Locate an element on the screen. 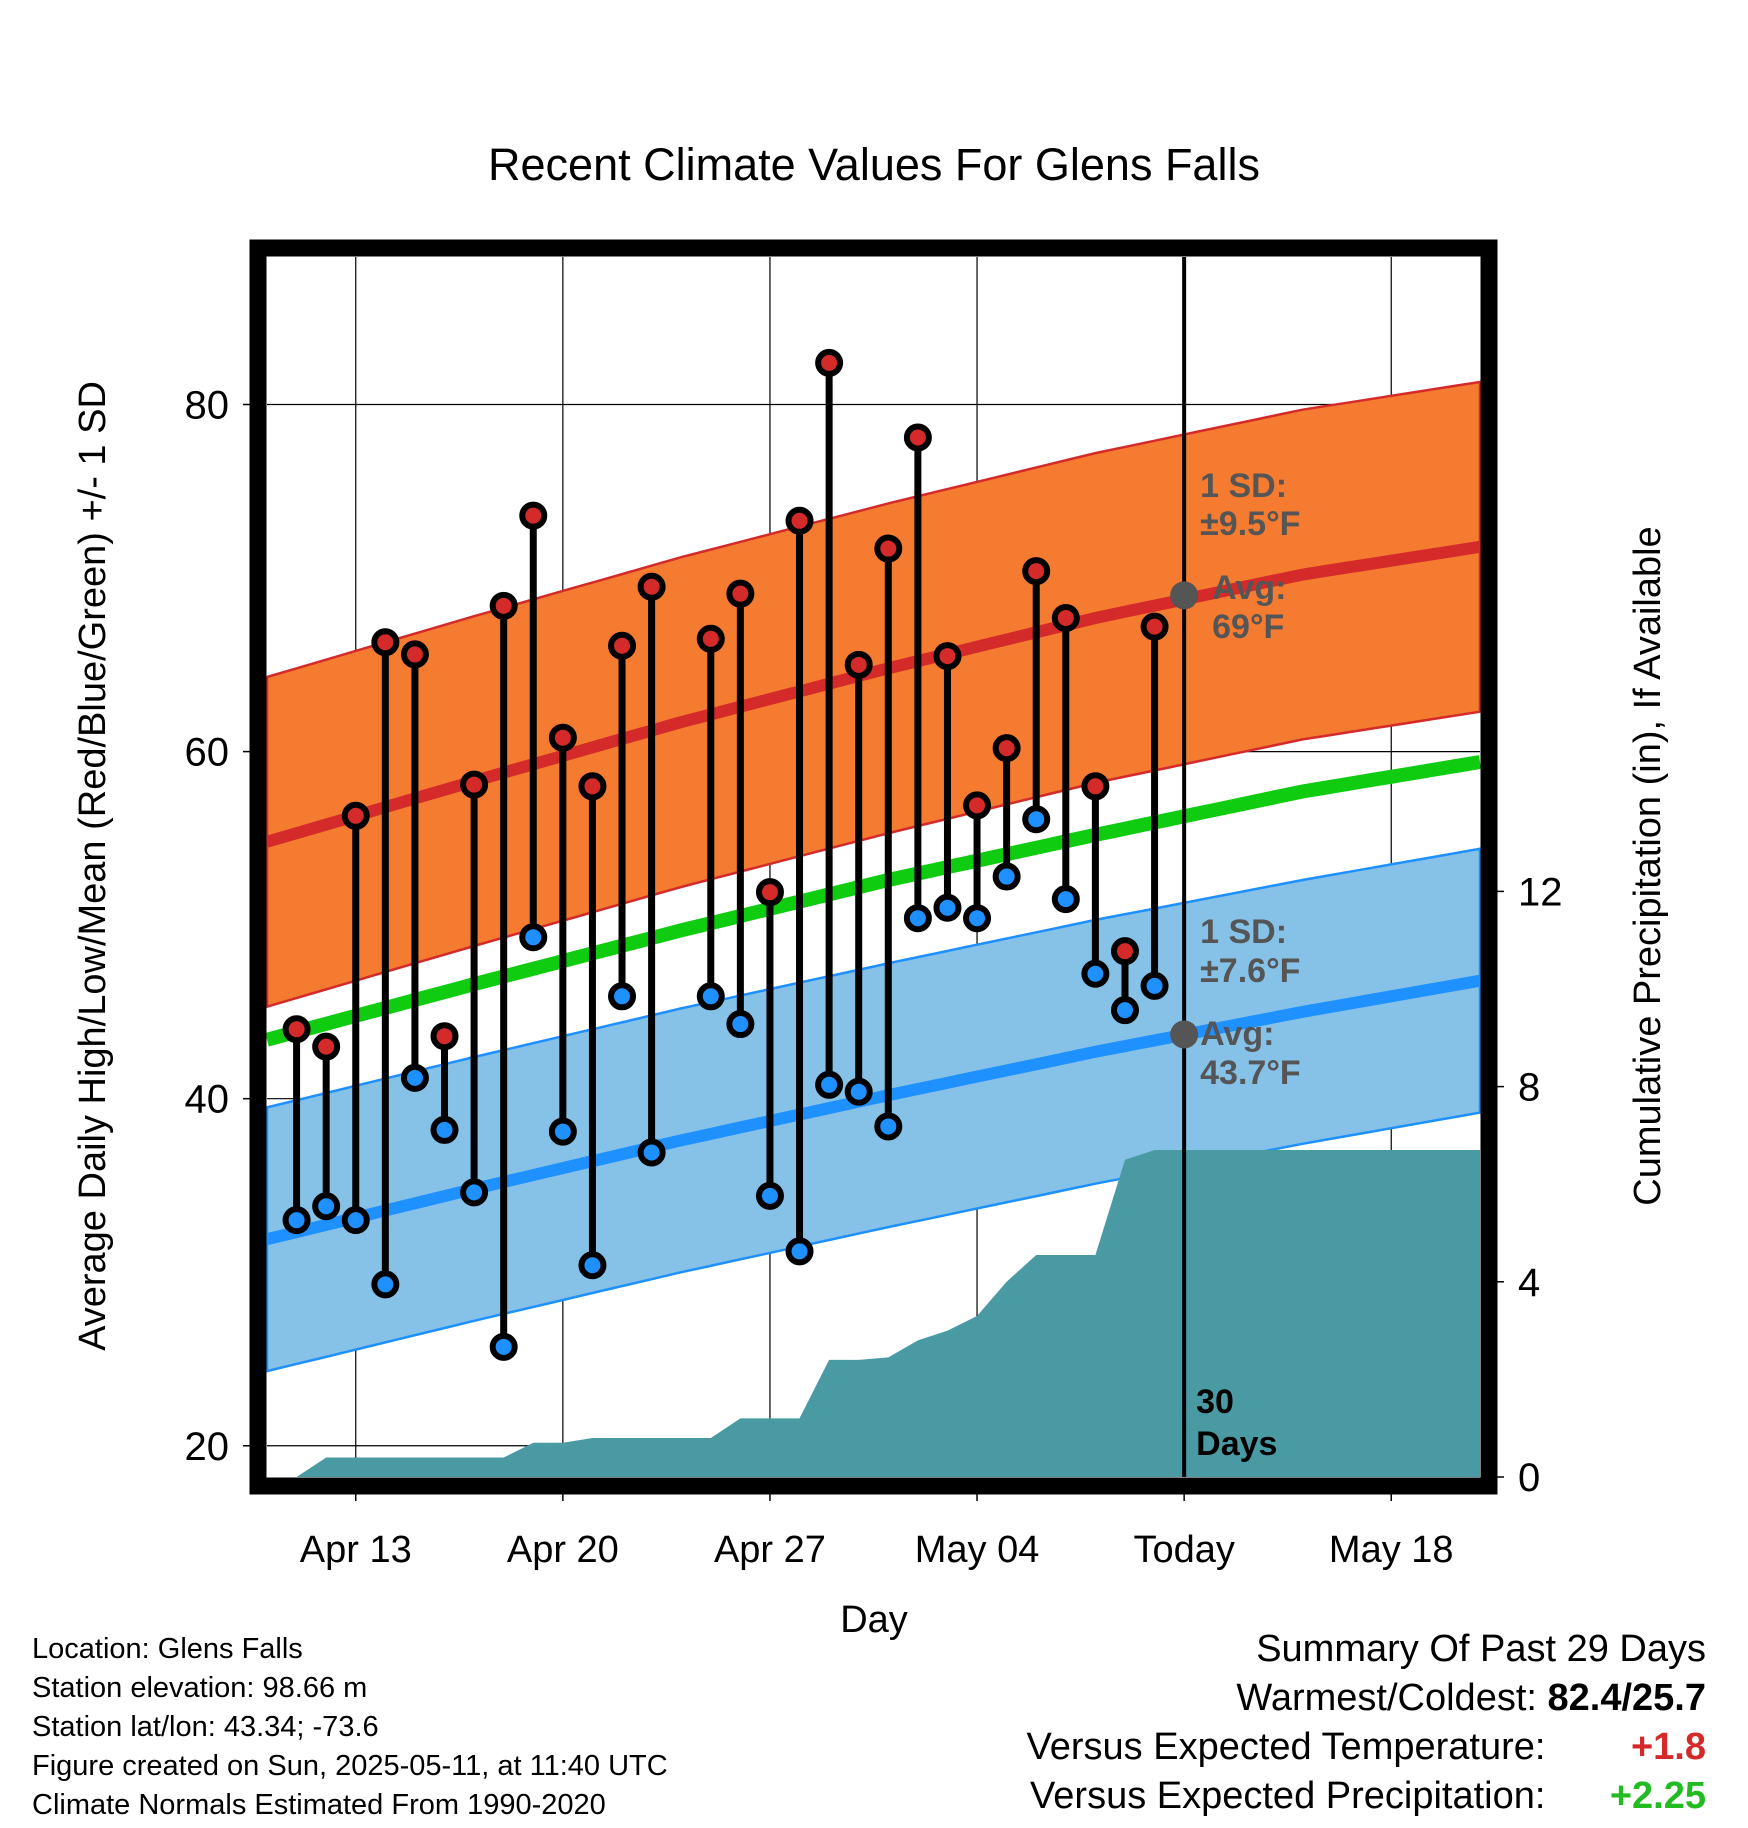 This screenshot has height=1828, width=1748. summary-temp-value: +1.8 is located at coordinates (1668, 1747).